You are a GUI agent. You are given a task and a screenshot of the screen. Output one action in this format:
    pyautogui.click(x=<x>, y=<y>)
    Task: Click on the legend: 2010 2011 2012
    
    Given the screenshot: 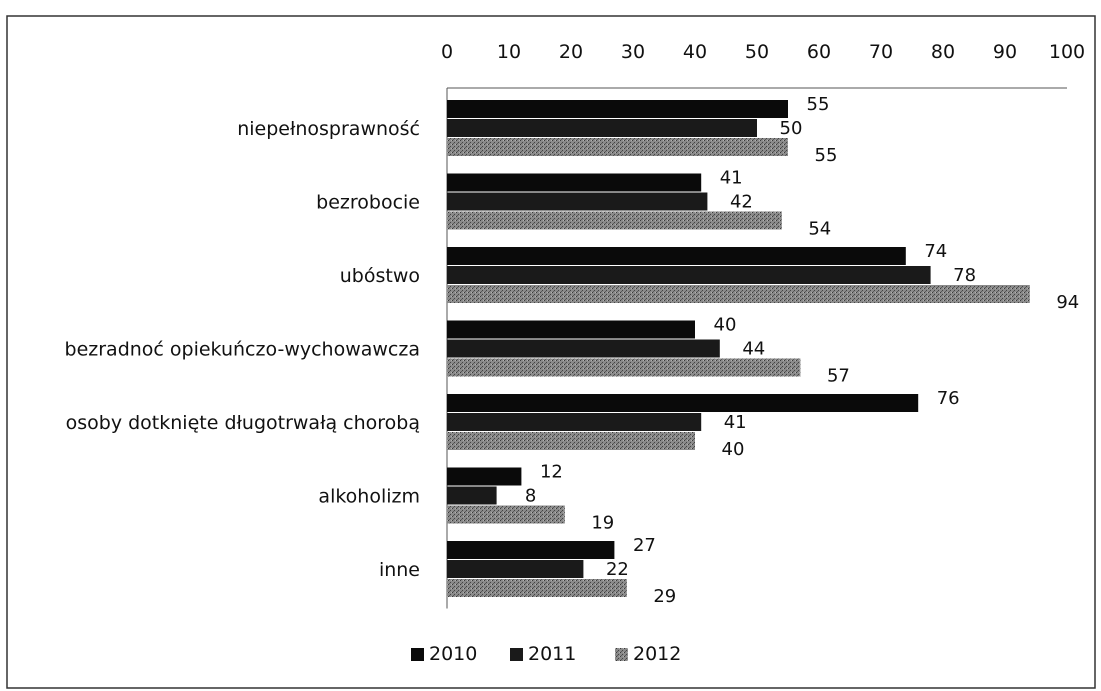 What is the action you would take?
    pyautogui.click(x=546, y=654)
    